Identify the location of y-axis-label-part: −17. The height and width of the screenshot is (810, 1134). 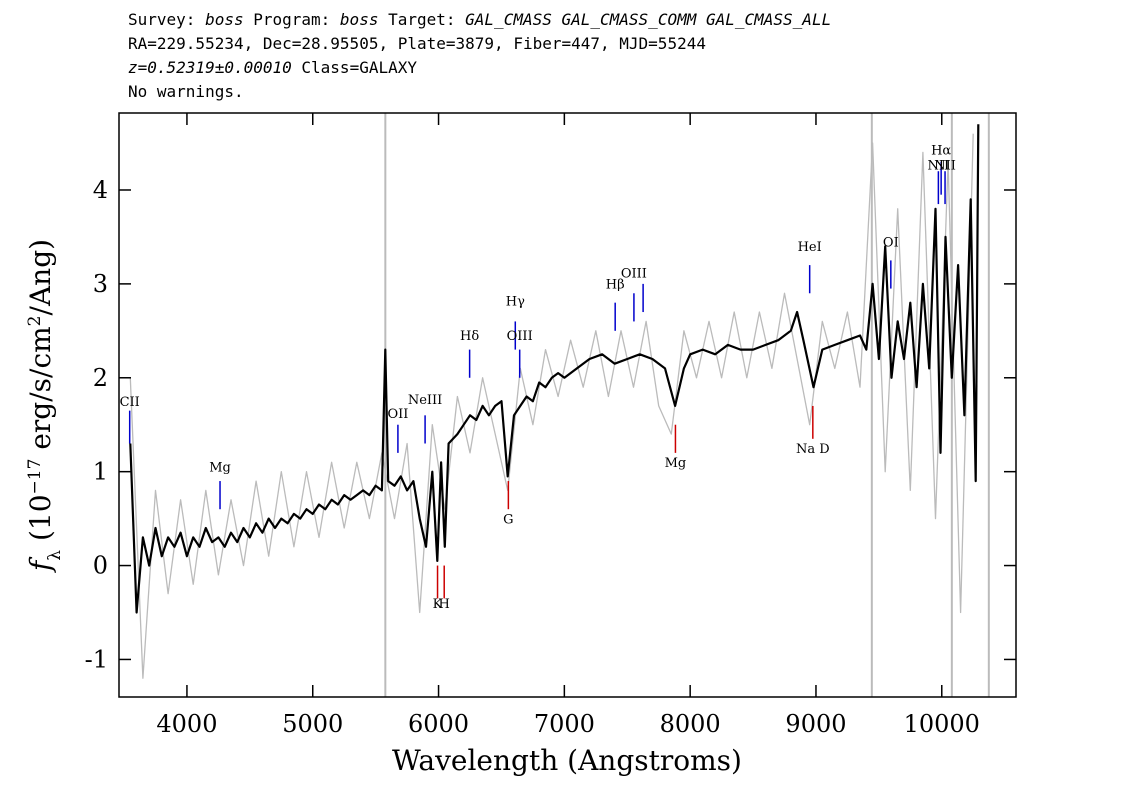
(35, 477).